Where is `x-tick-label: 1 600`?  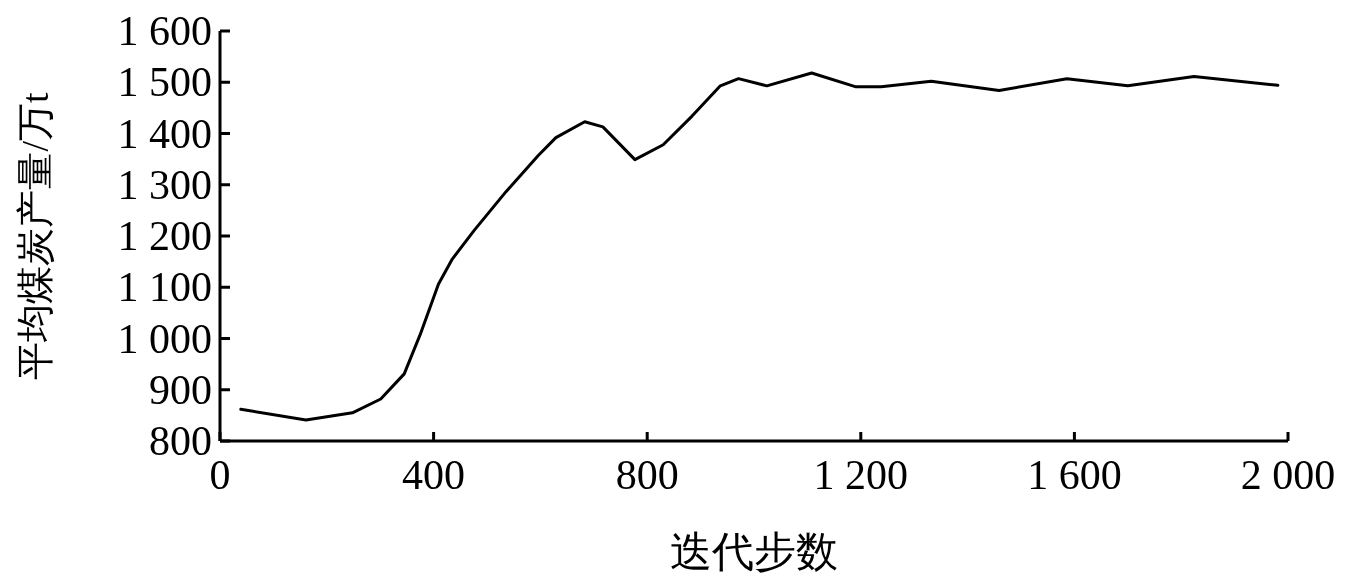 x-tick-label: 1 600 is located at coordinates (1074, 475).